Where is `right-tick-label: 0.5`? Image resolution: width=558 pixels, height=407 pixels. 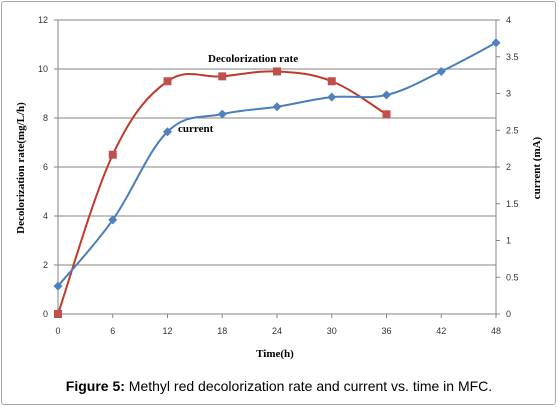
right-tick-label: 0.5 is located at coordinates (512, 277).